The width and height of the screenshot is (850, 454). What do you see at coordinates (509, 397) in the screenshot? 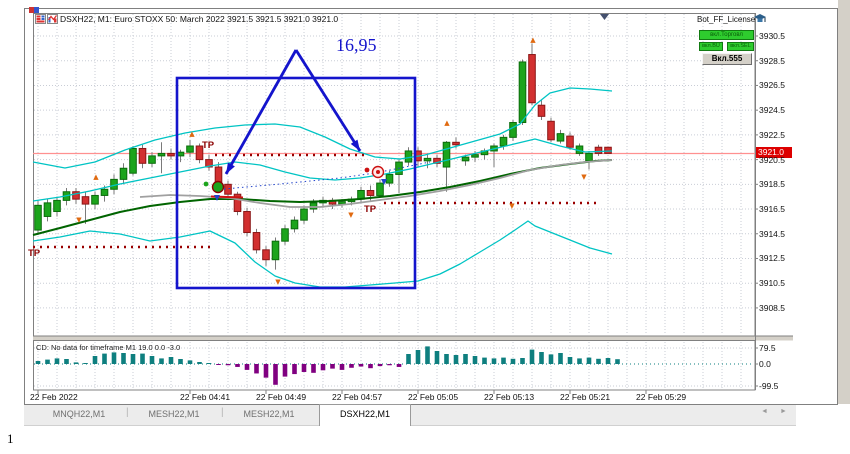
I see `time-axis-label: 22 Feb 05:13` at bounding box center [509, 397].